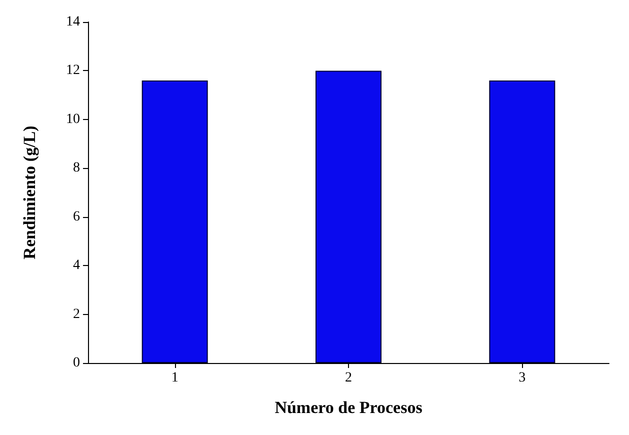  What do you see at coordinates (76, 314) in the screenshot?
I see `y-tick-label: 2` at bounding box center [76, 314].